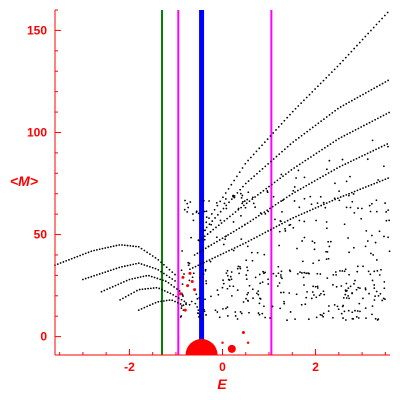 This screenshot has width=400, height=400. Describe the element at coordinates (37, 30) in the screenshot. I see `y-tick-label: 150` at that location.